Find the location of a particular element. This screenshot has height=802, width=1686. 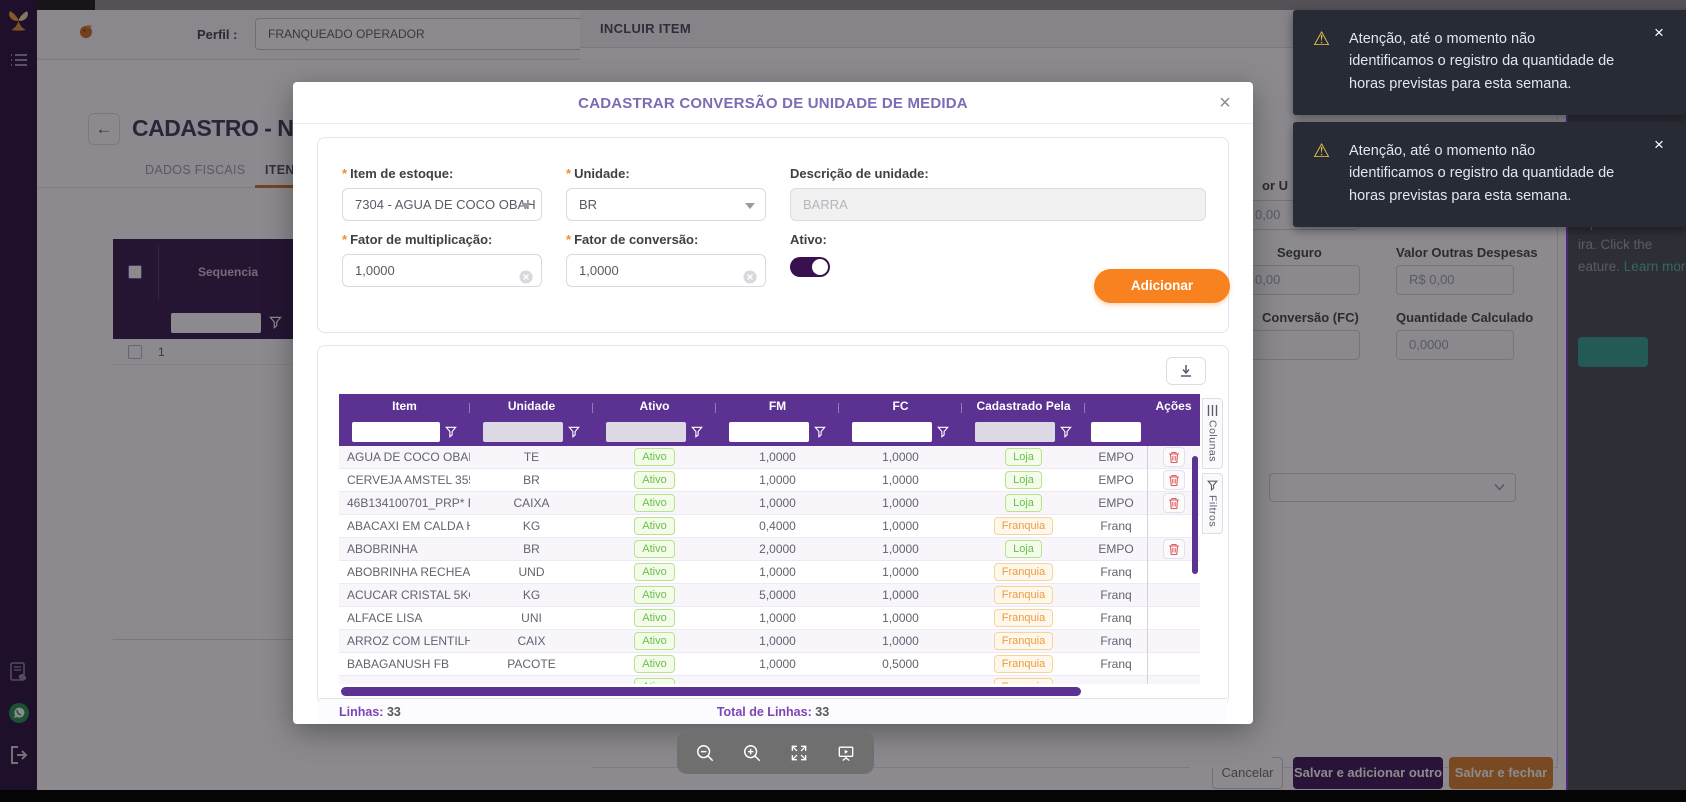

filter-user-input is located at coordinates (1116, 431).